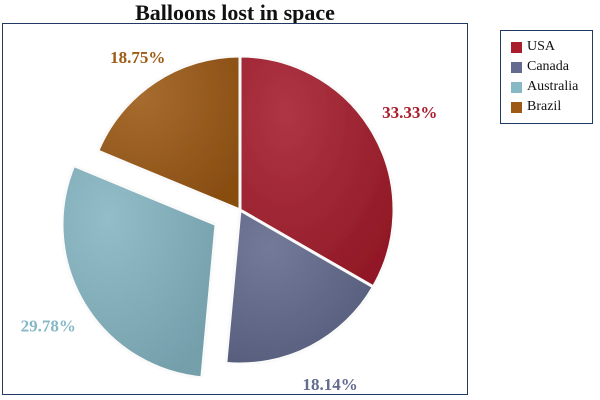  I want to click on legend-item-usa: USA, so click(551, 47).